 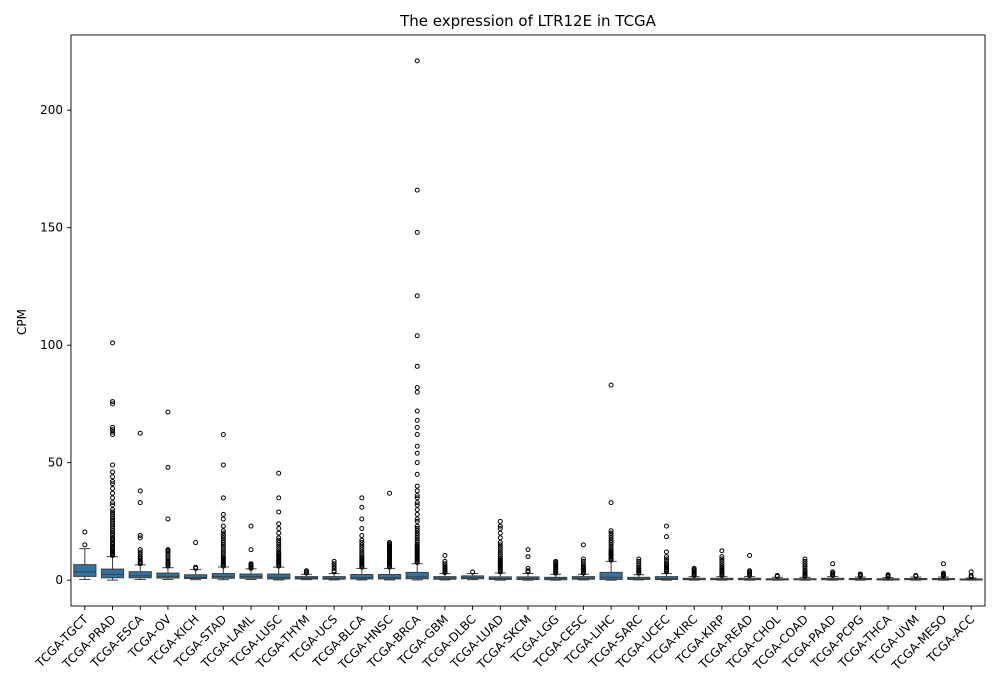 I want to click on y-axis-label: CPM, so click(x=22, y=322).